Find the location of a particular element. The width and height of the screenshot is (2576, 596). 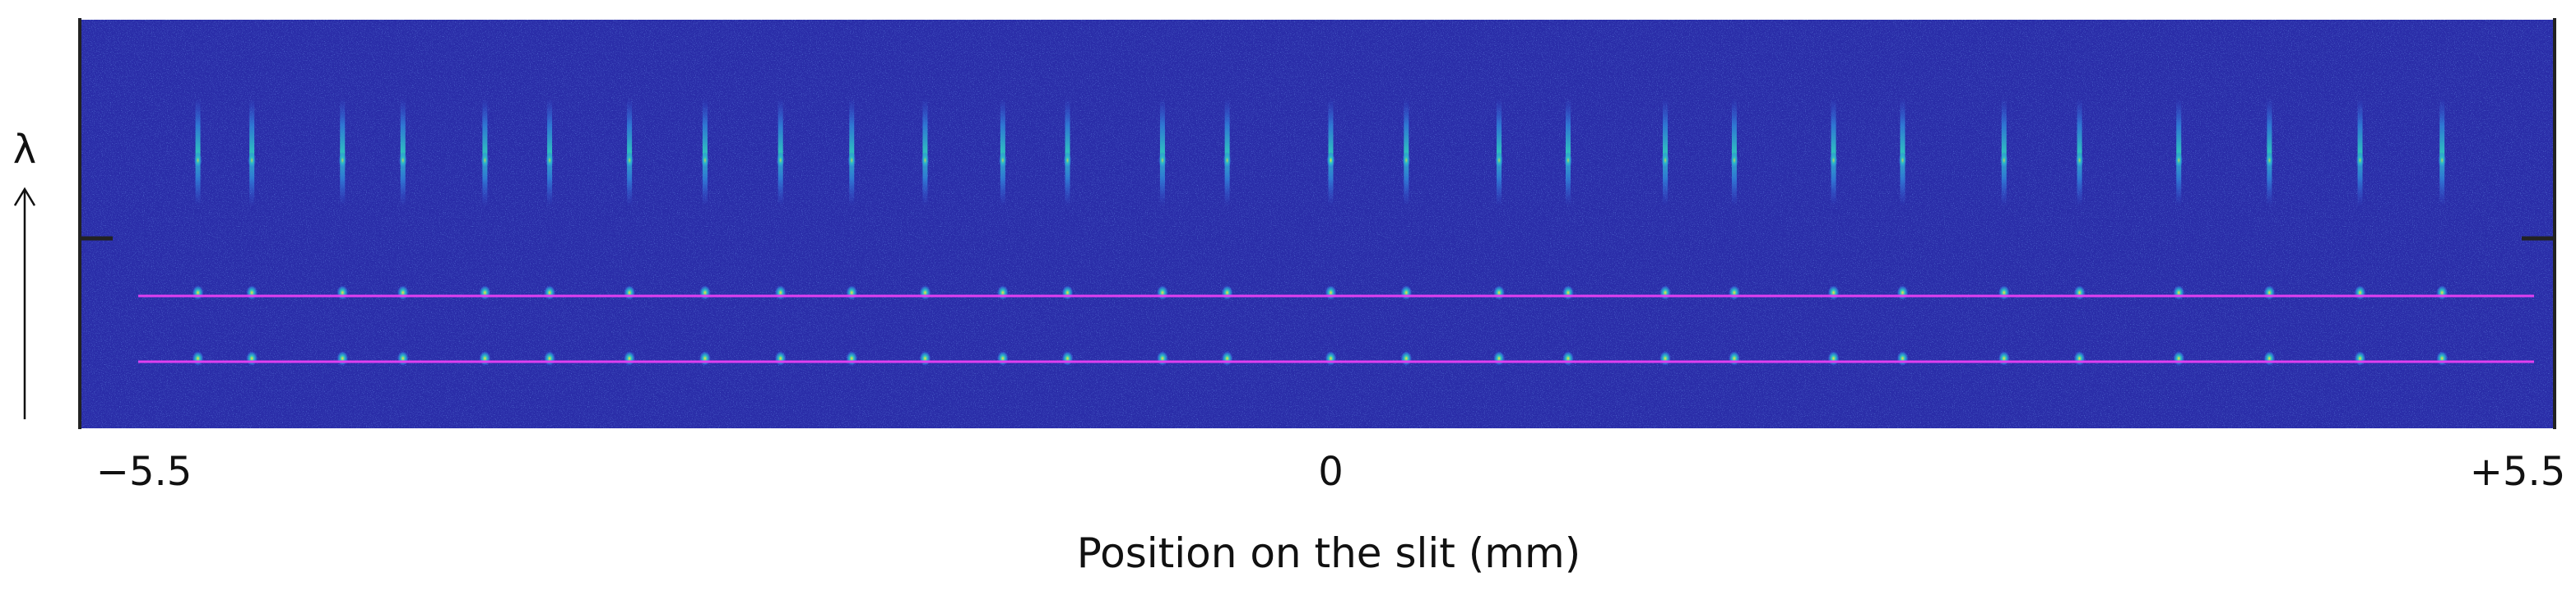

x-axis-label: Position on the slit (mm) is located at coordinates (1329, 553).